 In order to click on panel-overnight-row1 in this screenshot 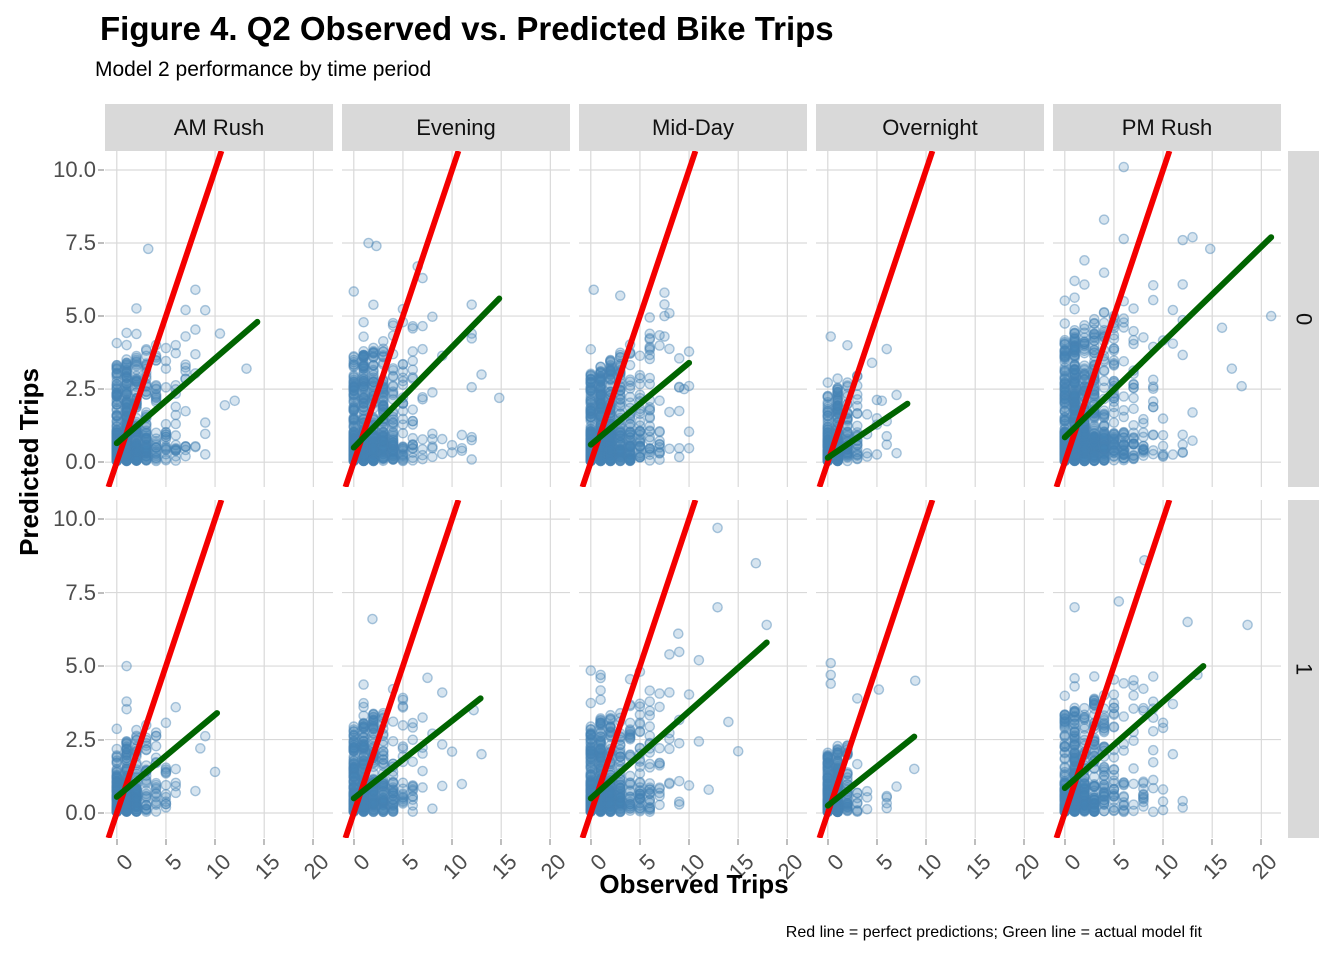, I will do `click(930, 669)`.